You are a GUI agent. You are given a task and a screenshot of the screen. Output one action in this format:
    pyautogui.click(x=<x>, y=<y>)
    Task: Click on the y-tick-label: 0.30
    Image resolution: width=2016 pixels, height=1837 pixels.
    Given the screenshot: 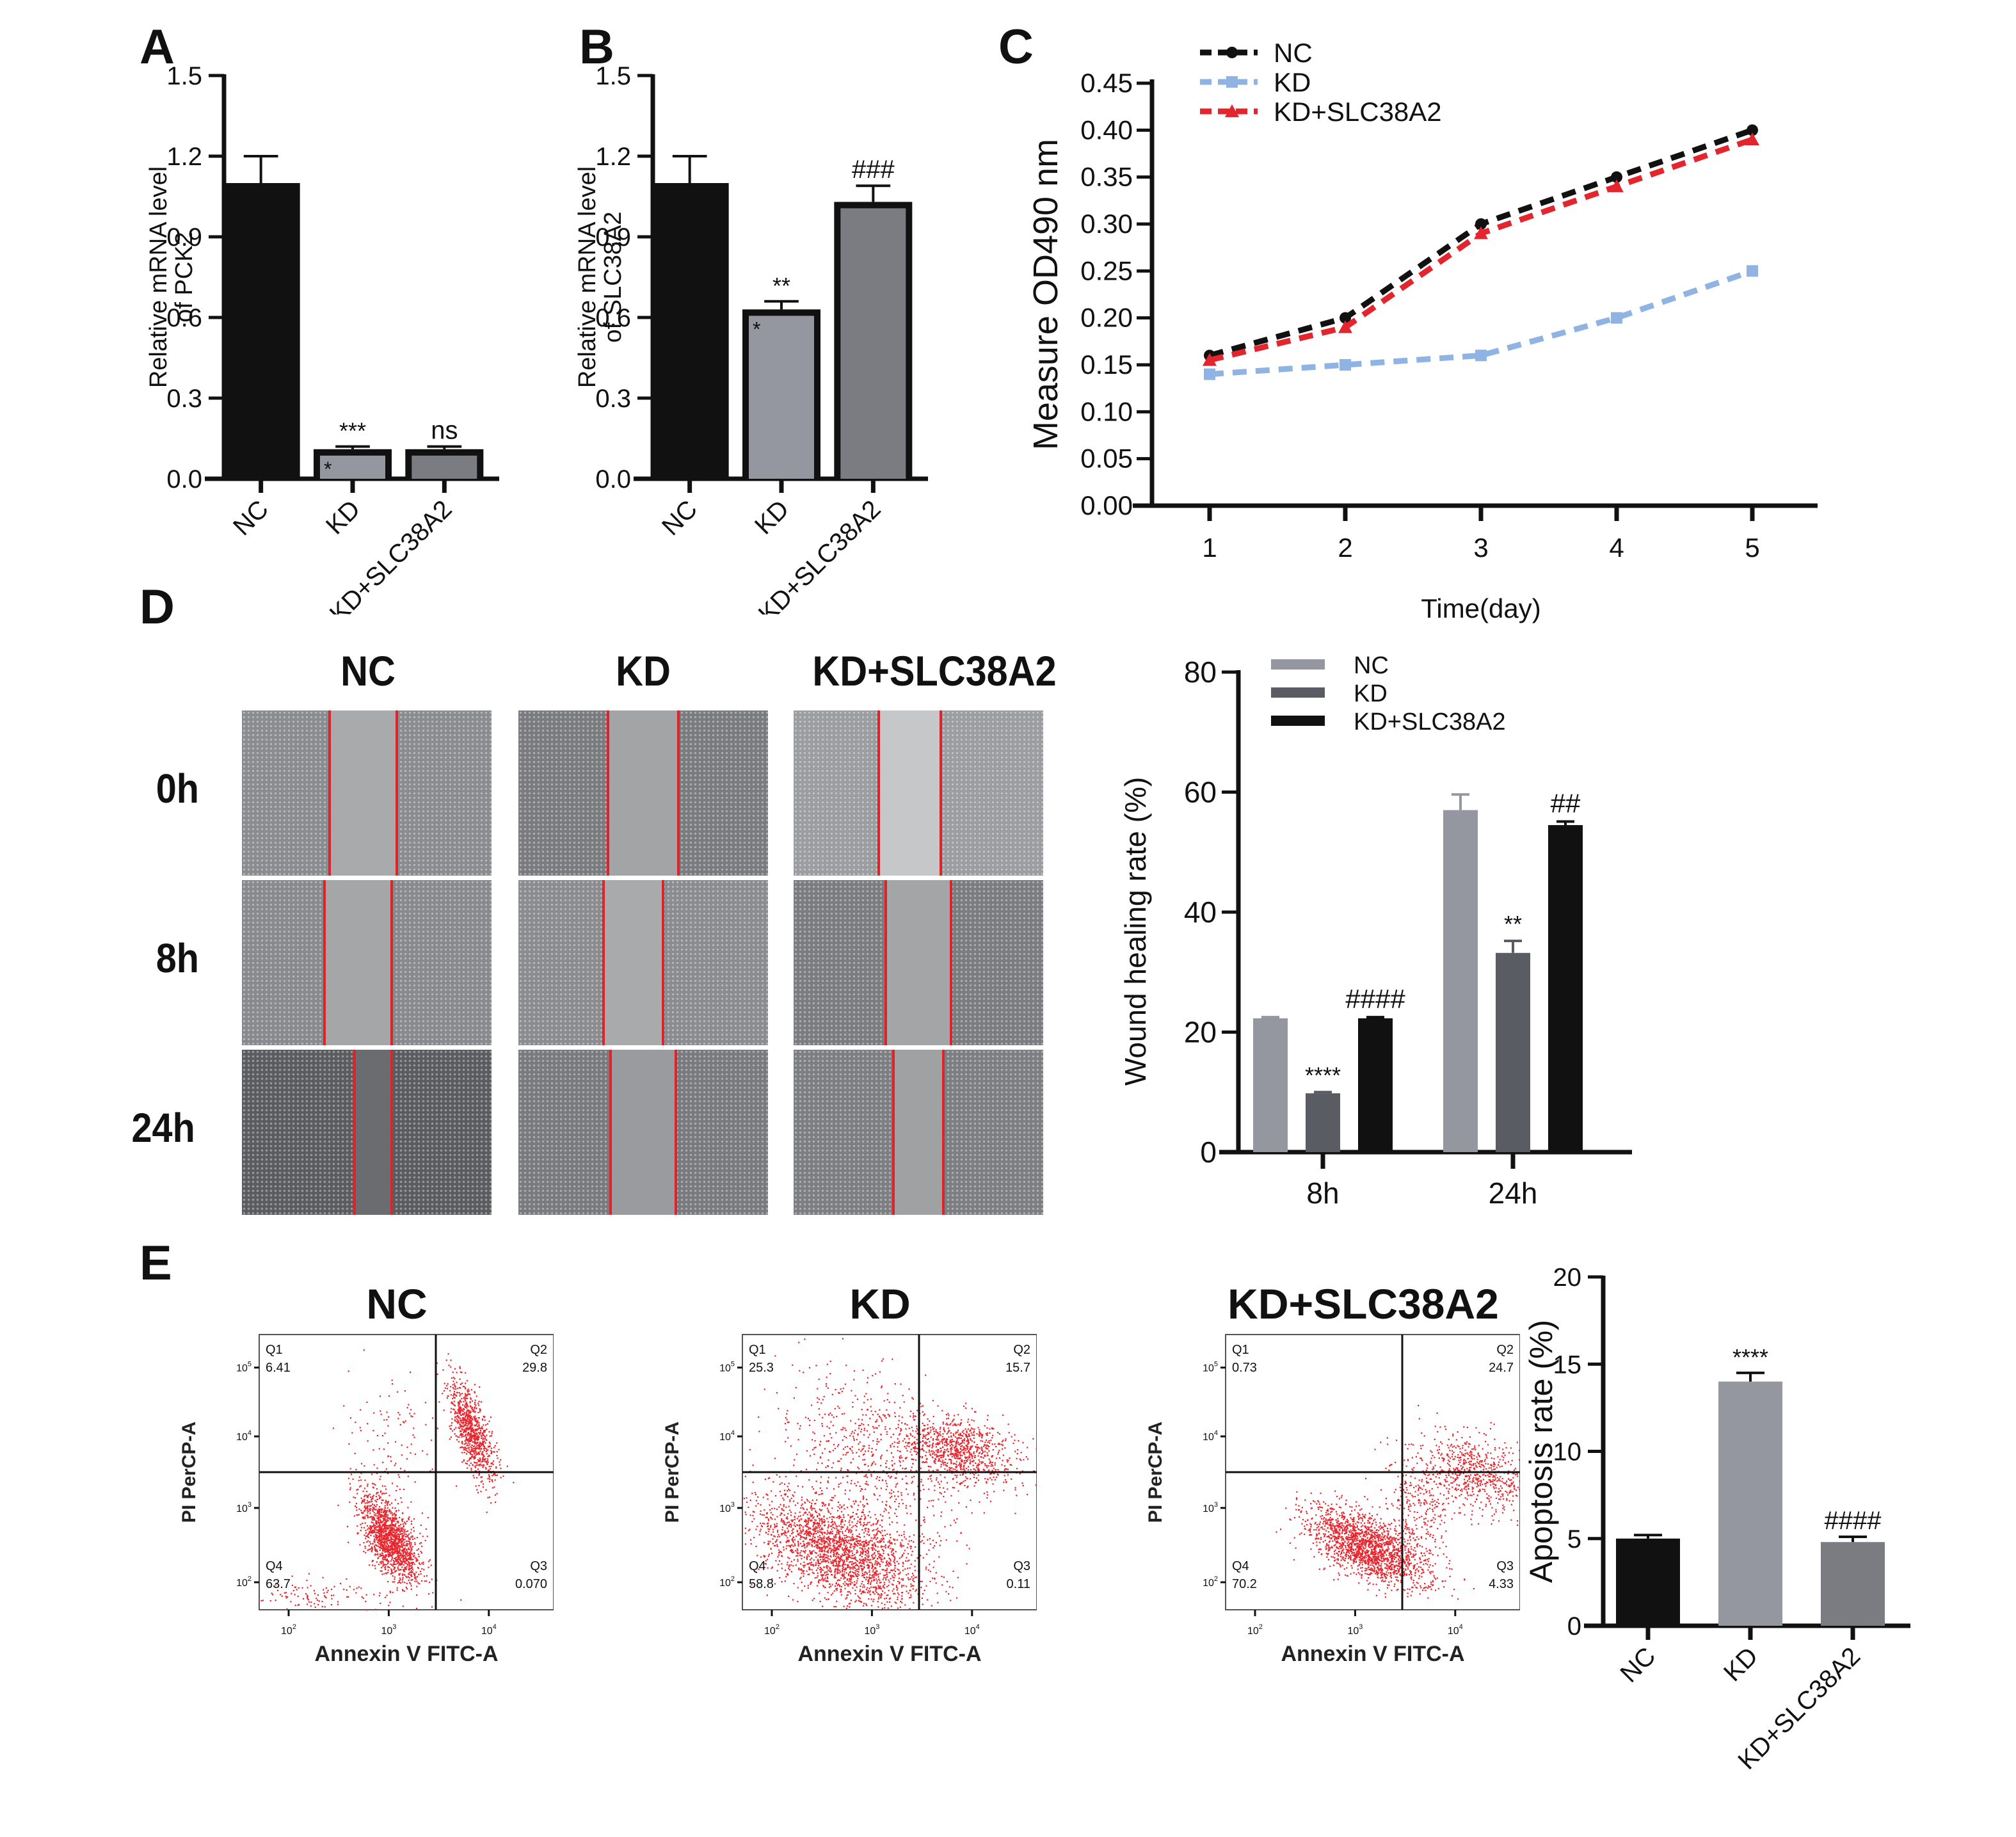 What is the action you would take?
    pyautogui.click(x=1106, y=224)
    